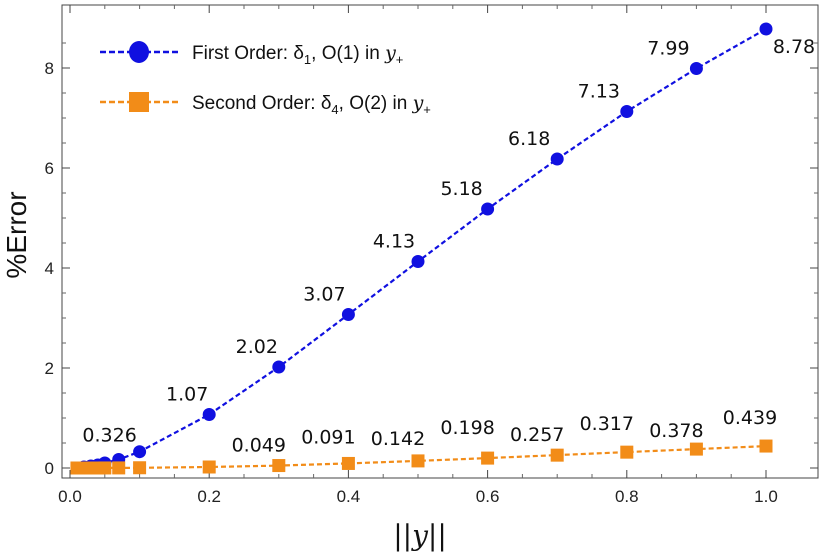  What do you see at coordinates (537, 435) in the screenshot?
I see `data-label: 0.257` at bounding box center [537, 435].